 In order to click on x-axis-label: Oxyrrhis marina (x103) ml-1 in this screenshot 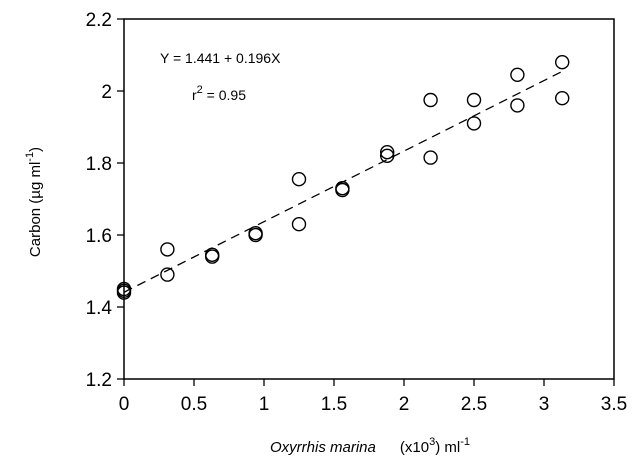, I will do `click(370, 446)`.